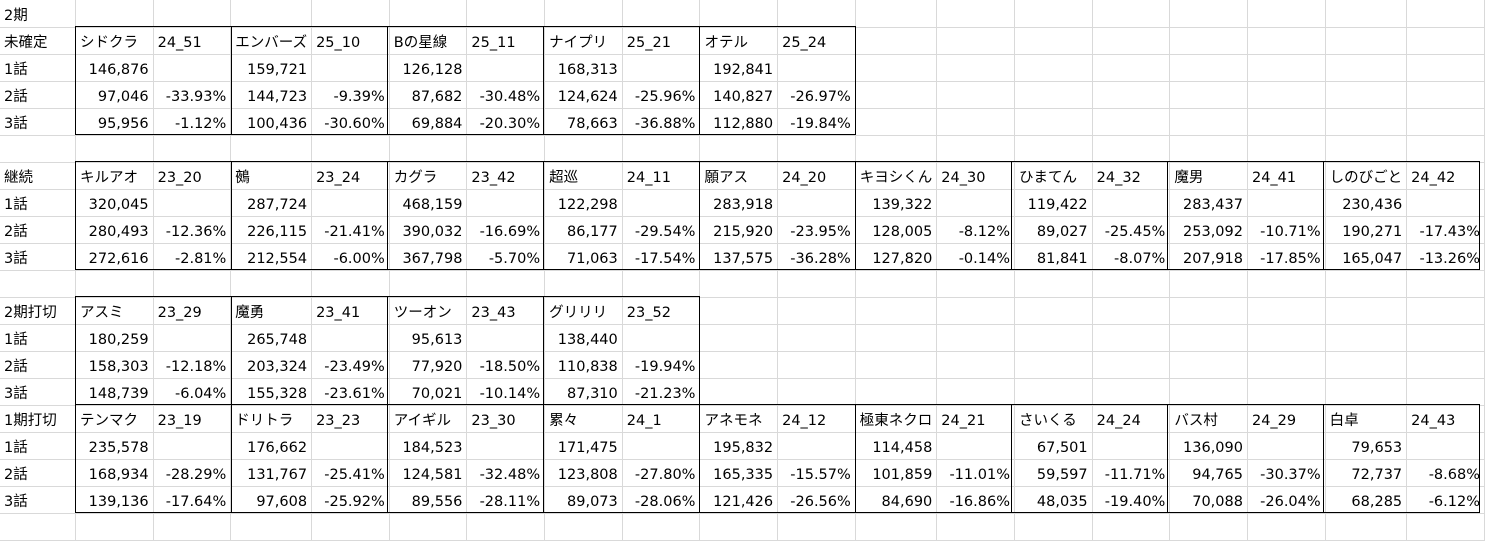 The width and height of the screenshot is (1485, 541). I want to click on section-label: 継続, so click(38, 176).